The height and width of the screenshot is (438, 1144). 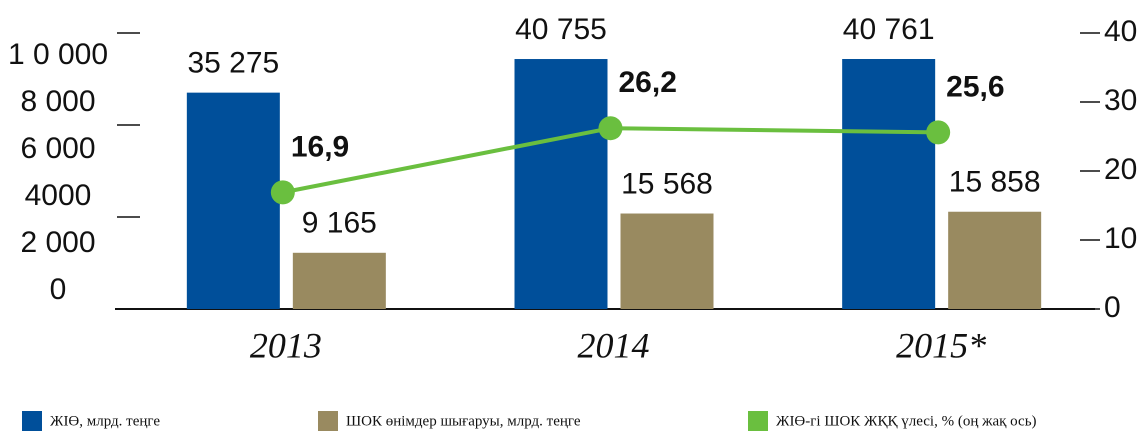 I want to click on bar-label: 35 275, so click(x=233, y=63).